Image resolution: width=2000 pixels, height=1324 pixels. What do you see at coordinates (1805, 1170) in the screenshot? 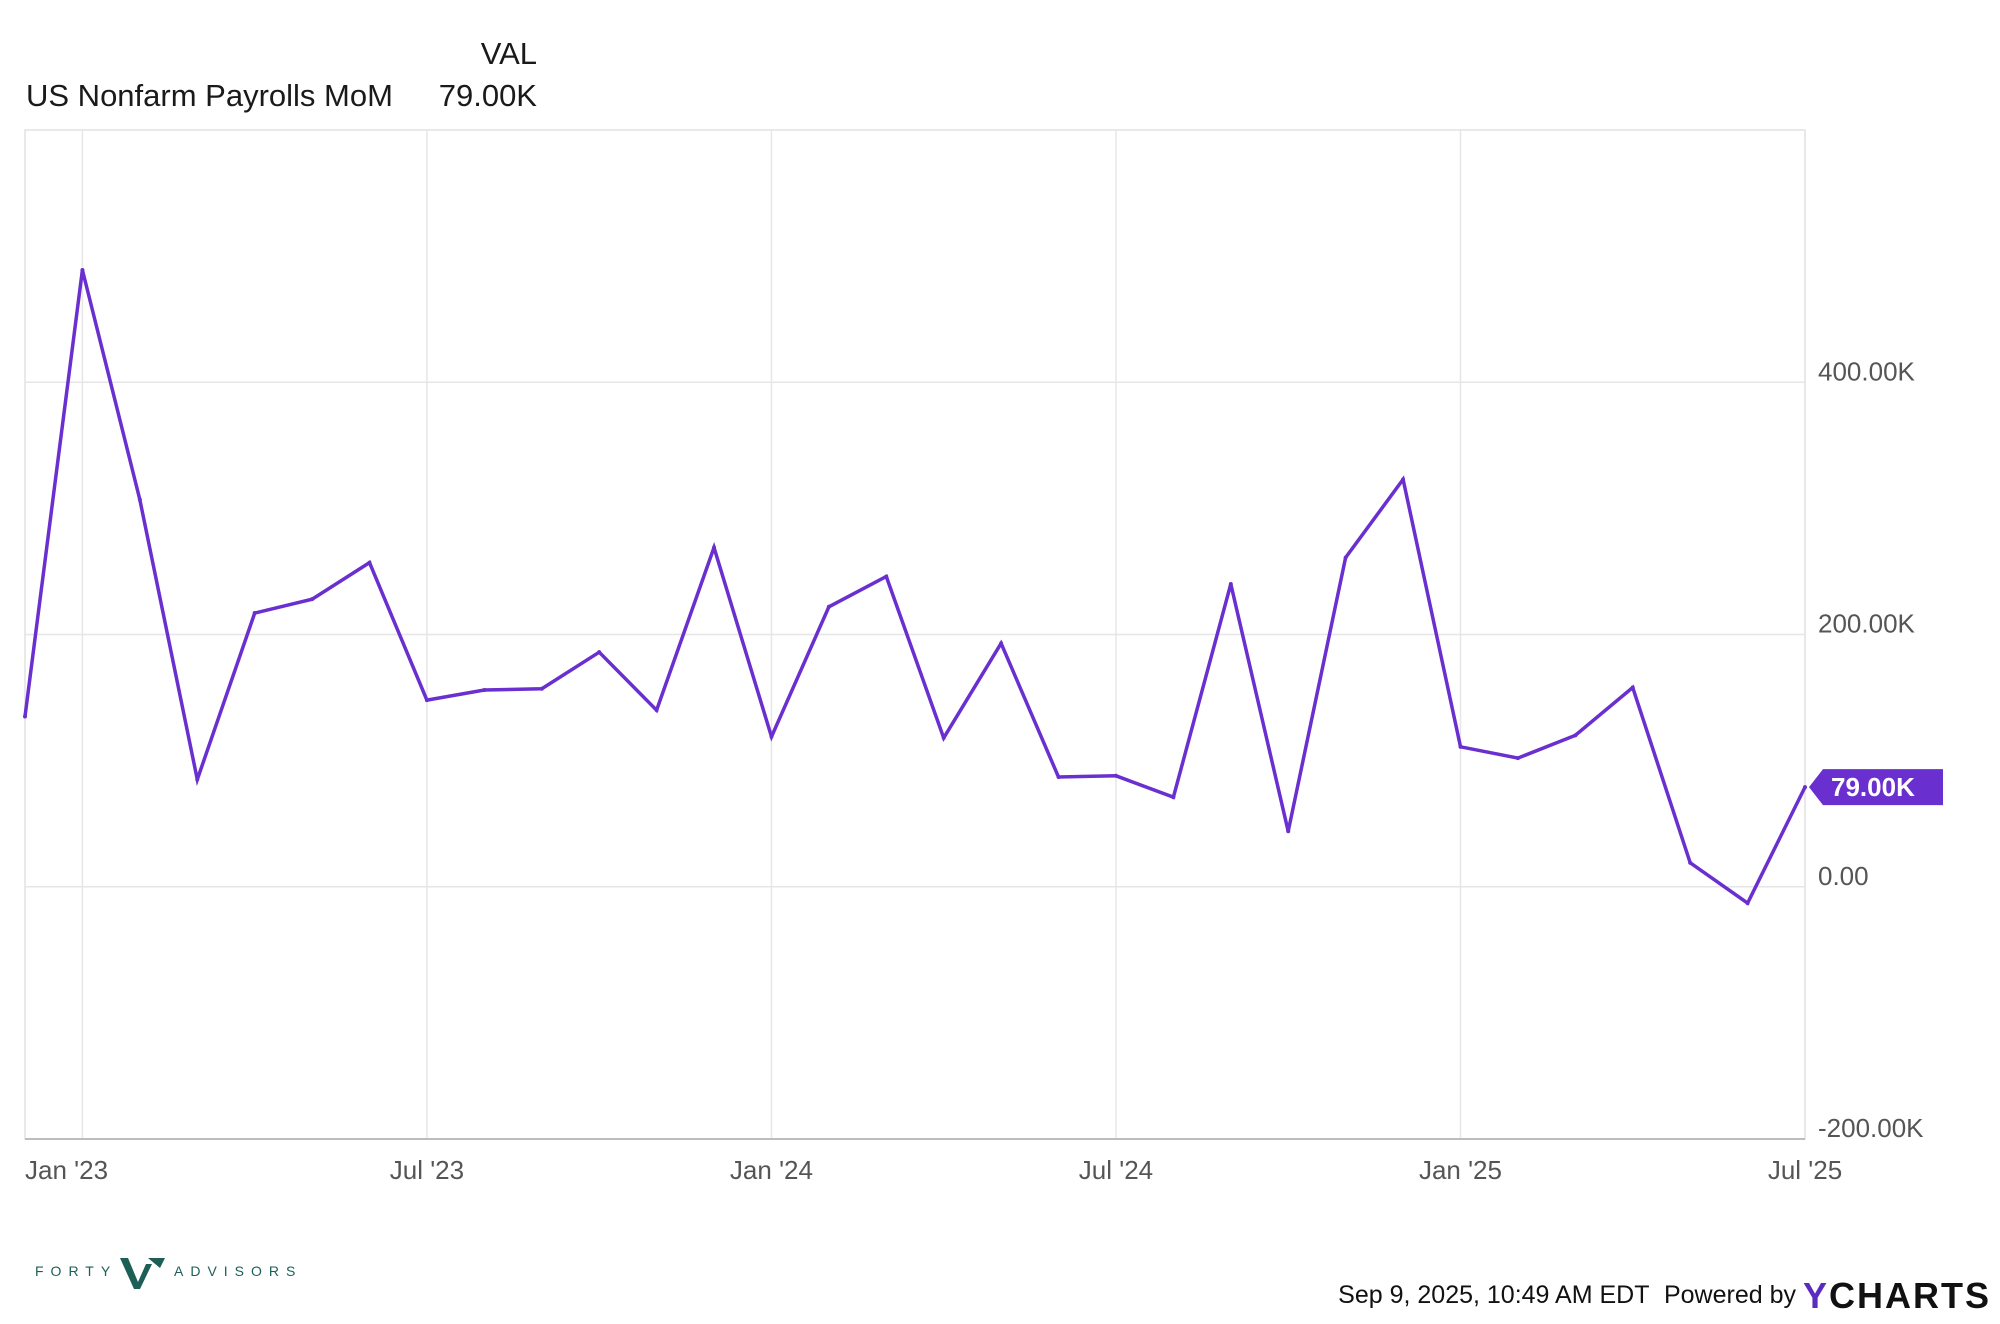
I see `x-tick-label: Jul '25` at bounding box center [1805, 1170].